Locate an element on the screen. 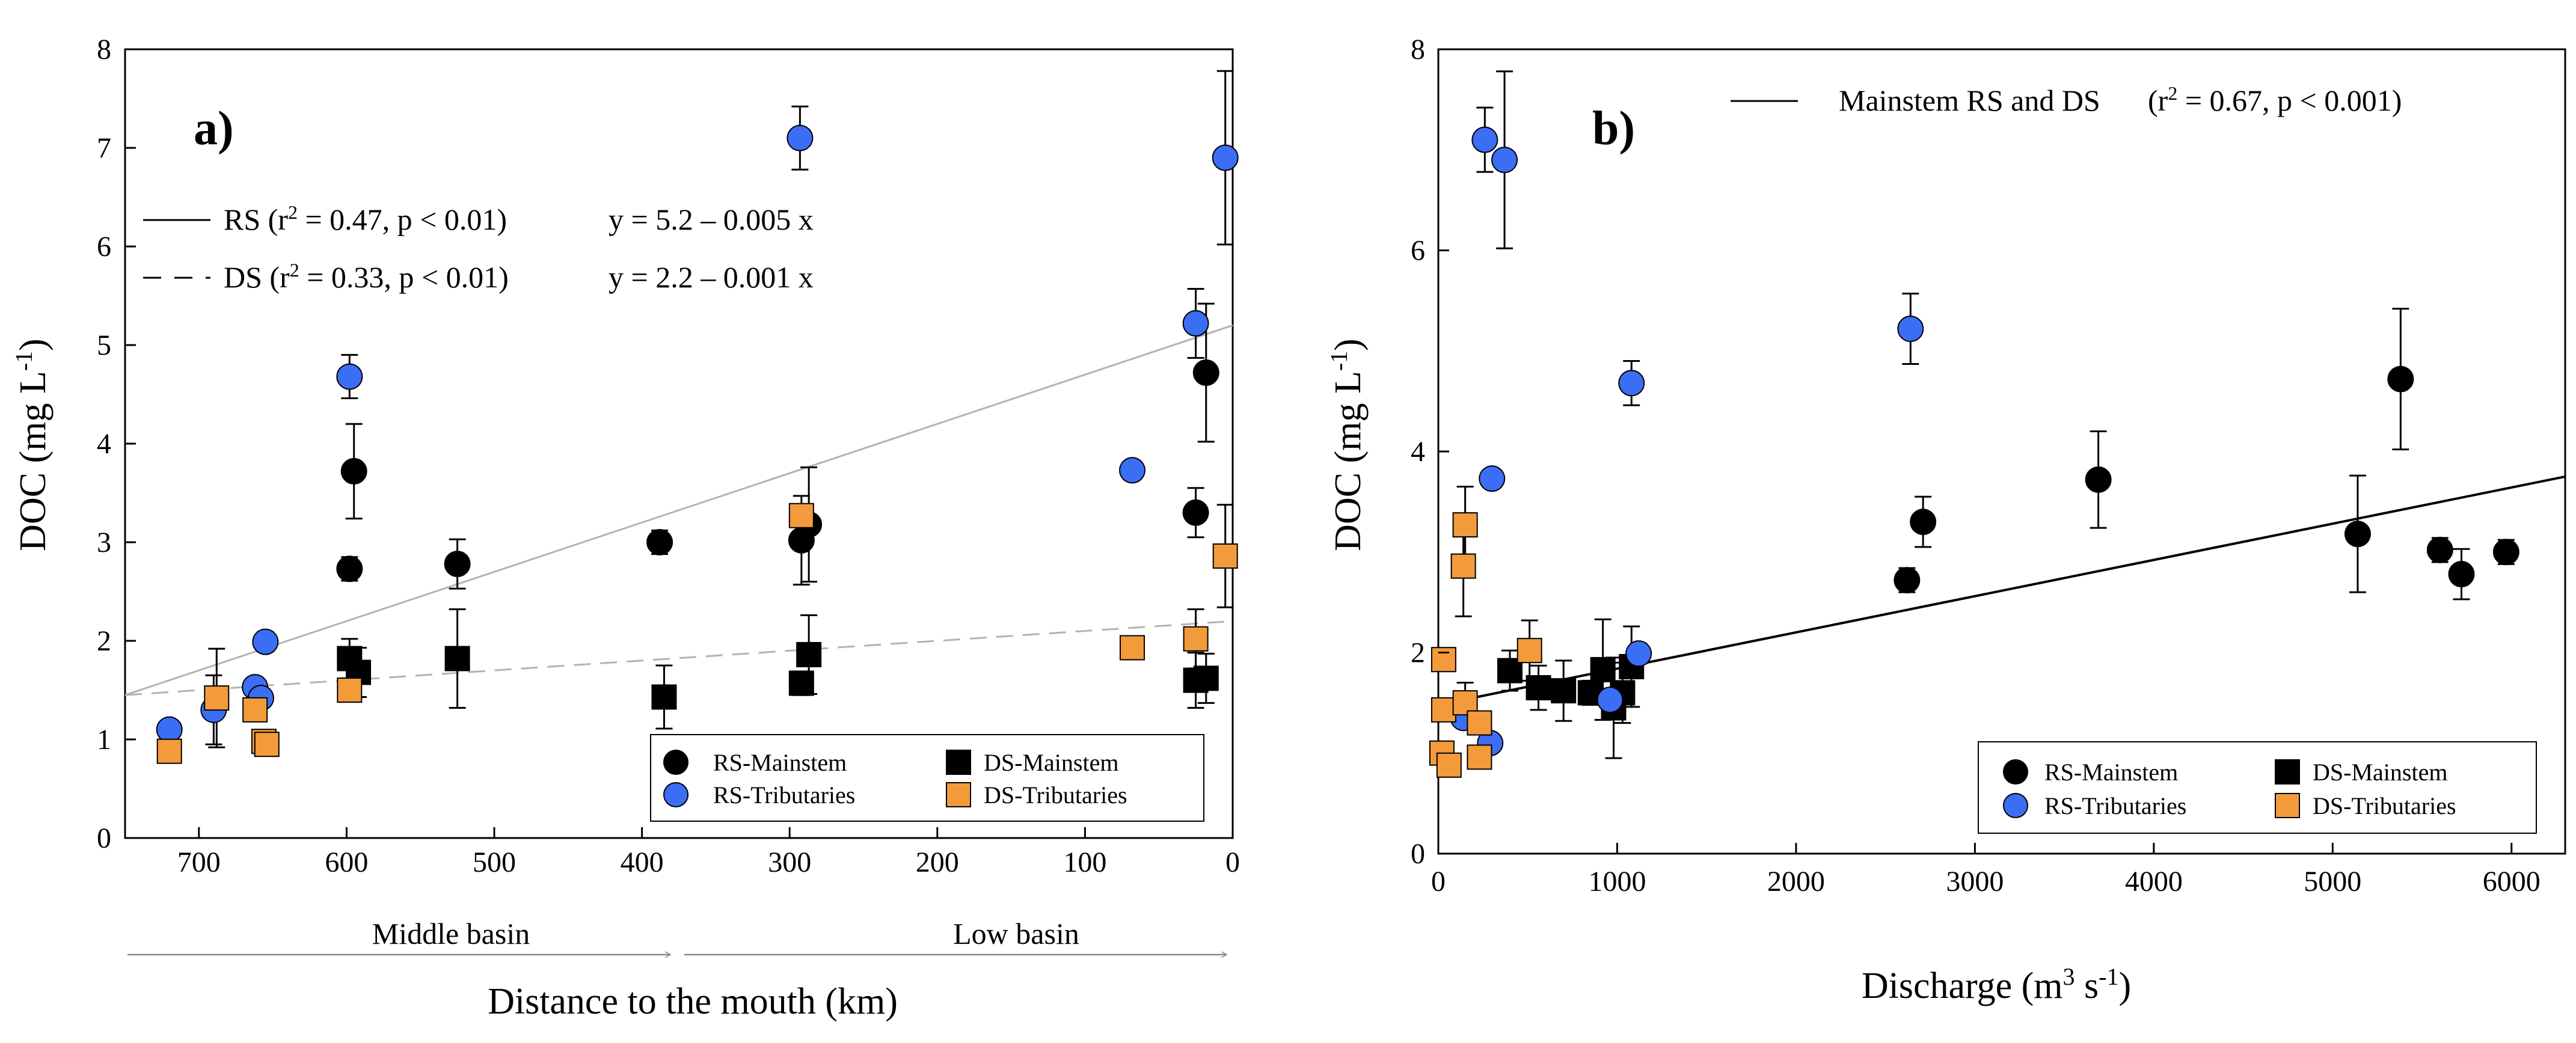 The width and height of the screenshot is (2576, 1043). panel-a-x-axis-label: Distance to the mouth (km) is located at coordinates (693, 1001).